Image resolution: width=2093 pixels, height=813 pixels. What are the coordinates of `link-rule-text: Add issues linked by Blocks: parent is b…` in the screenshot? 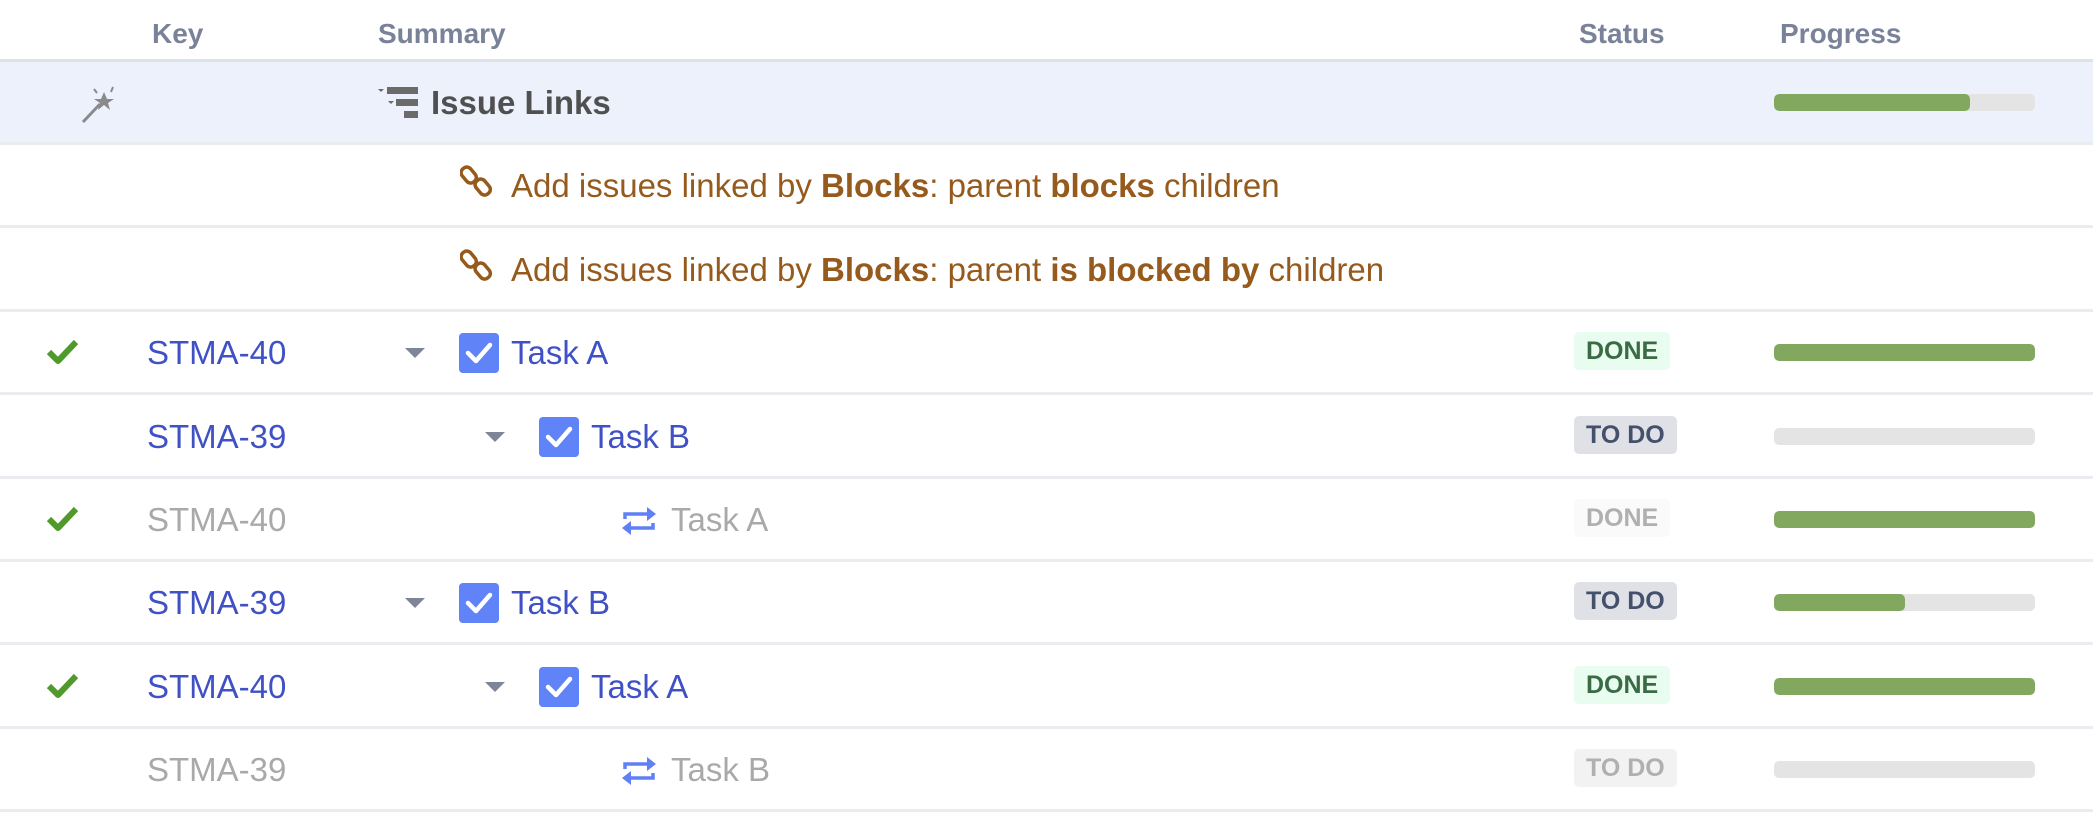 It's located at (948, 269).